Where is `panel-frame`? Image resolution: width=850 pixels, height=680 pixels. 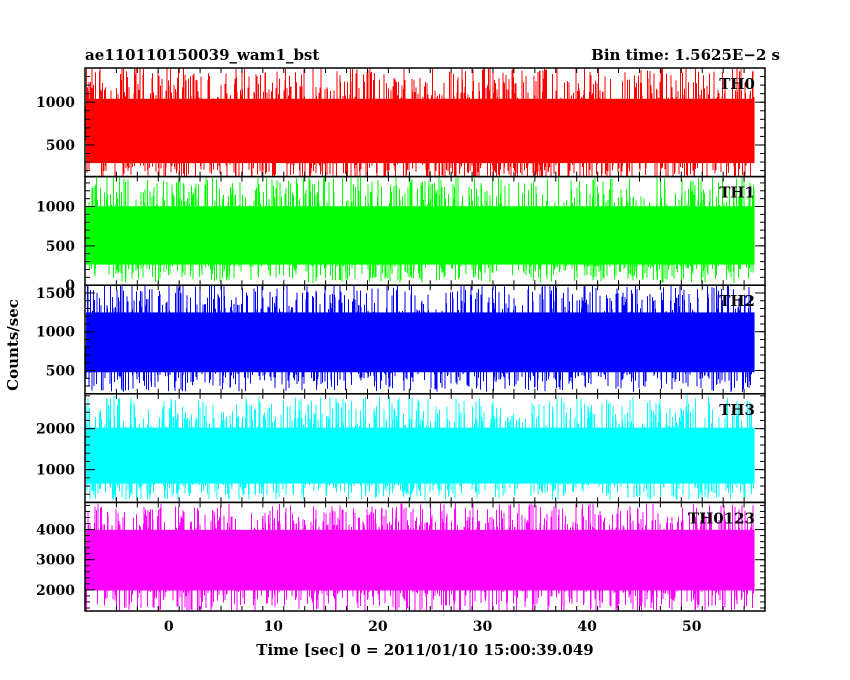 panel-frame is located at coordinates (425, 556).